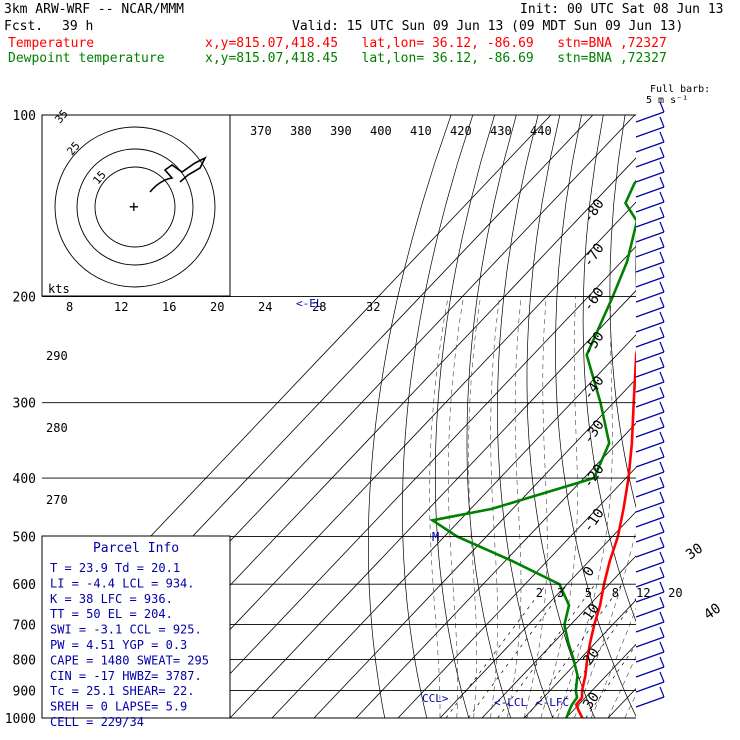 Image resolution: width=740 pixels, height=740 pixels. I want to click on hodograph-box, so click(136, 205).